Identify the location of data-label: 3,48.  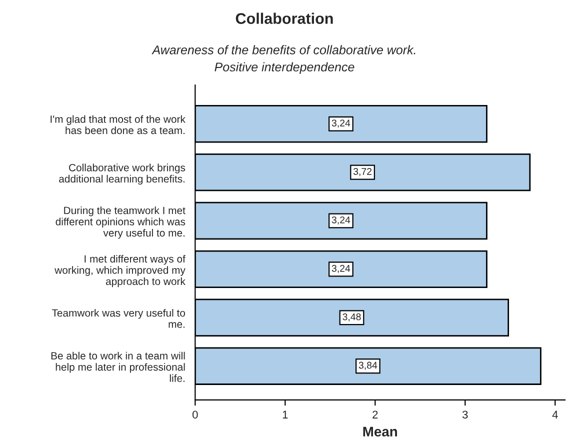
(351, 317).